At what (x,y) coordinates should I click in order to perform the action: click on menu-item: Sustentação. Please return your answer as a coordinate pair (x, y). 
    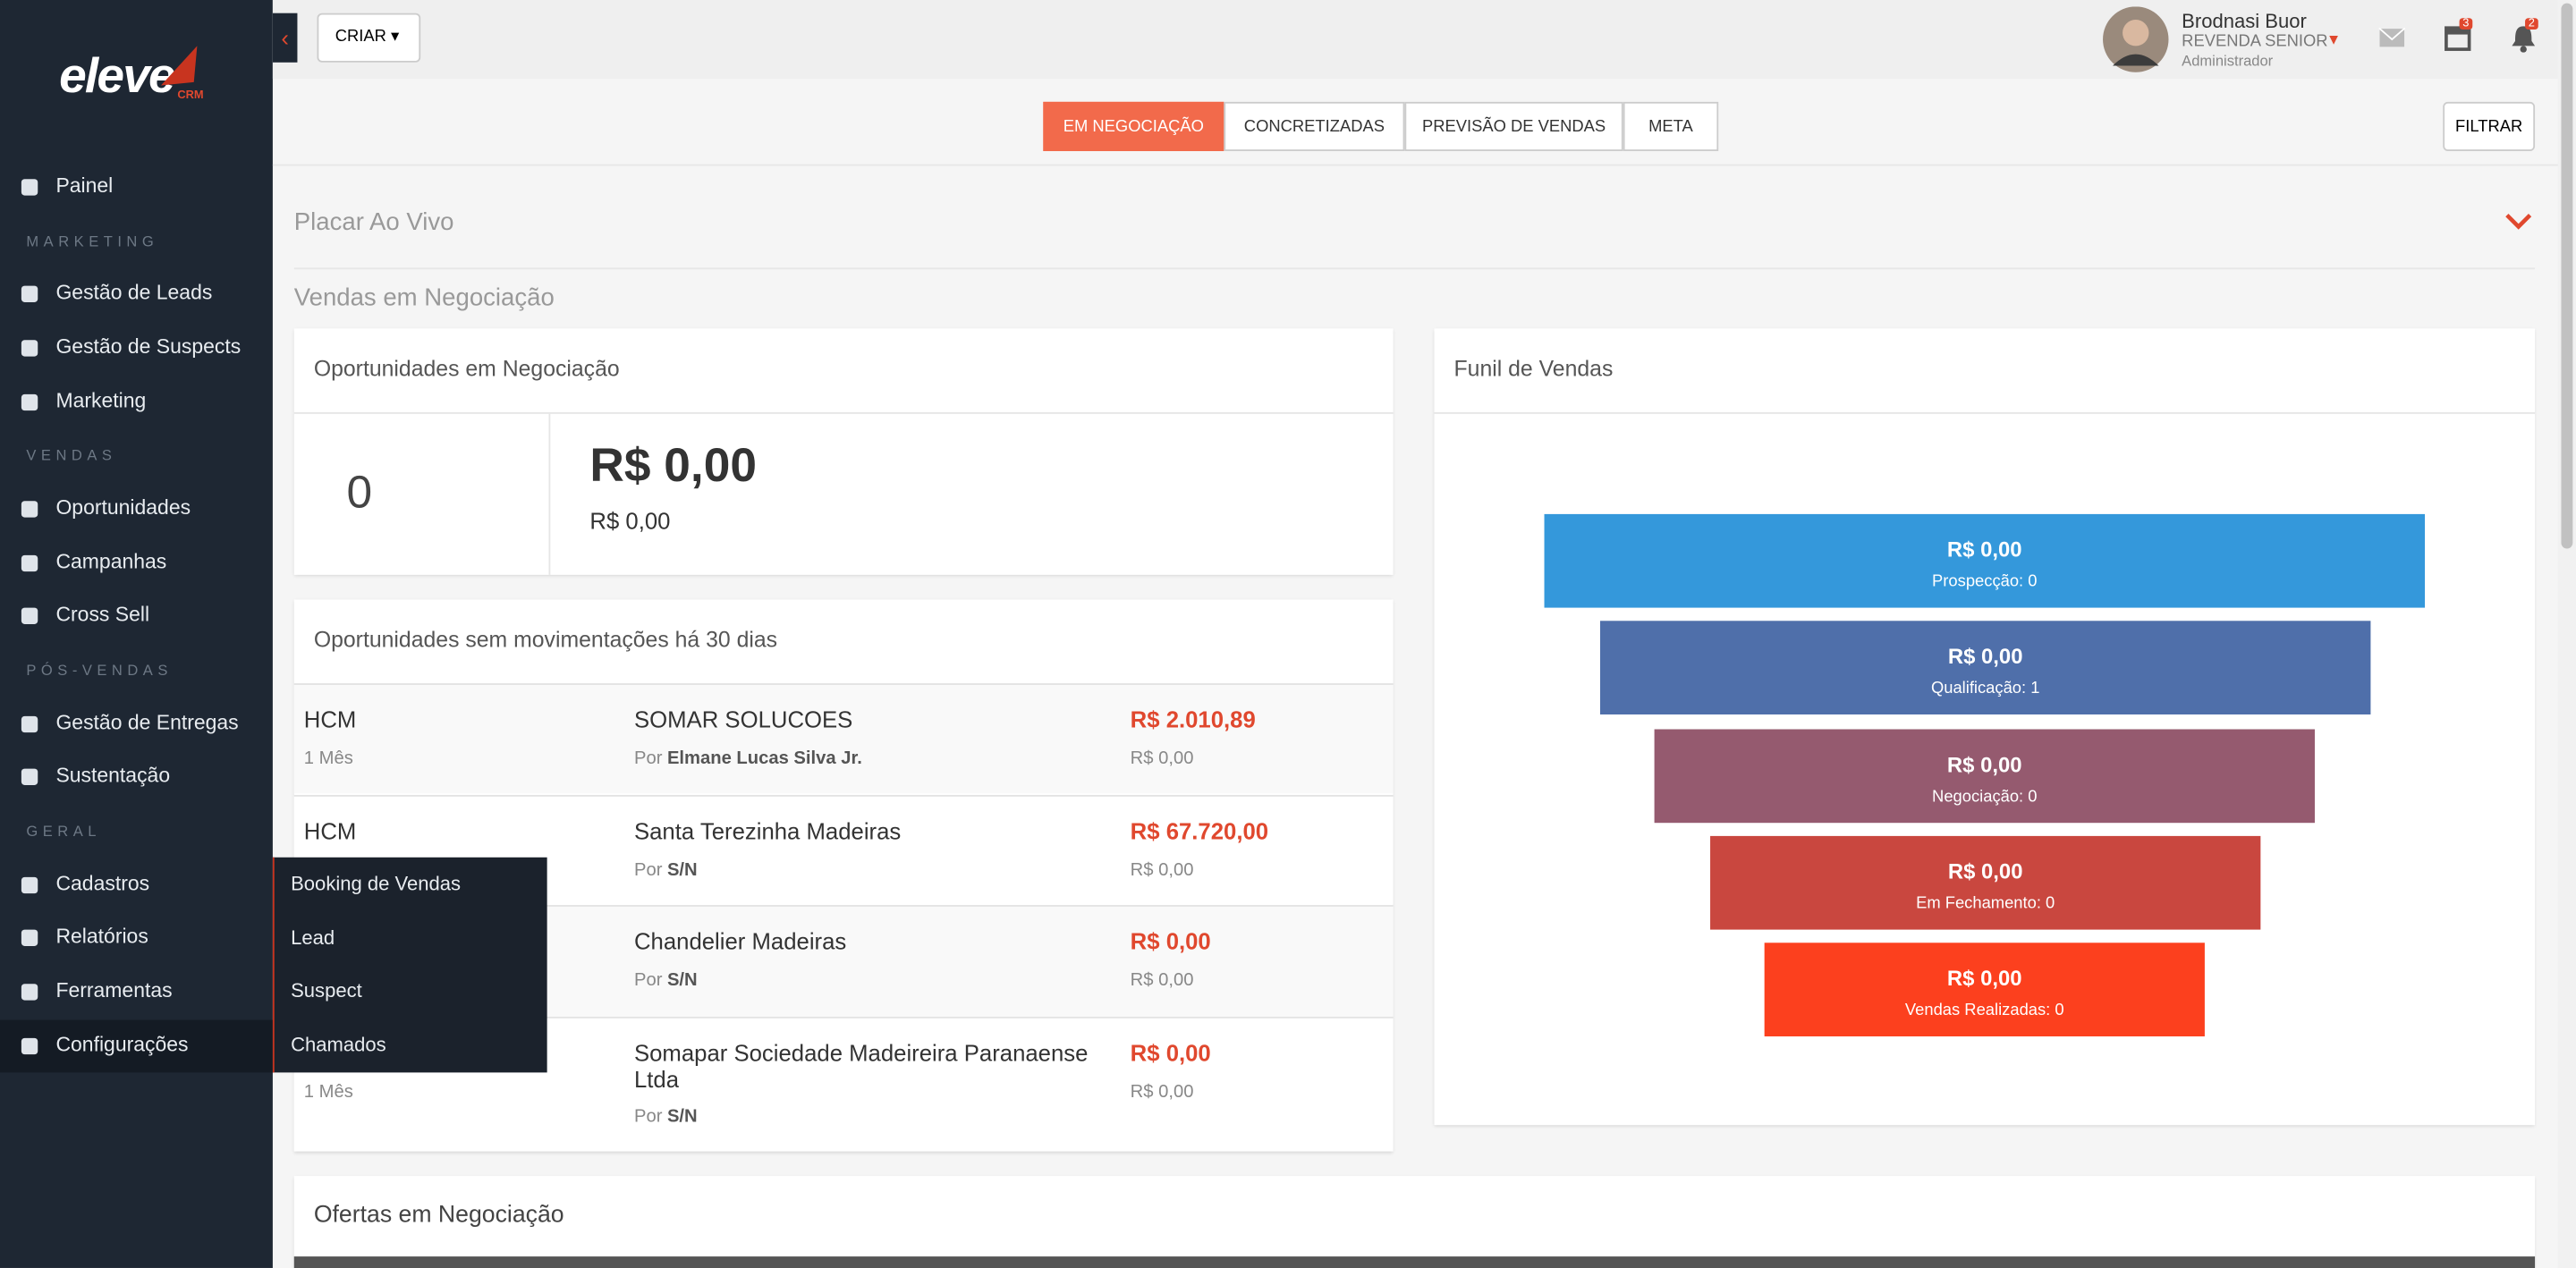
    Looking at the image, I should click on (113, 775).